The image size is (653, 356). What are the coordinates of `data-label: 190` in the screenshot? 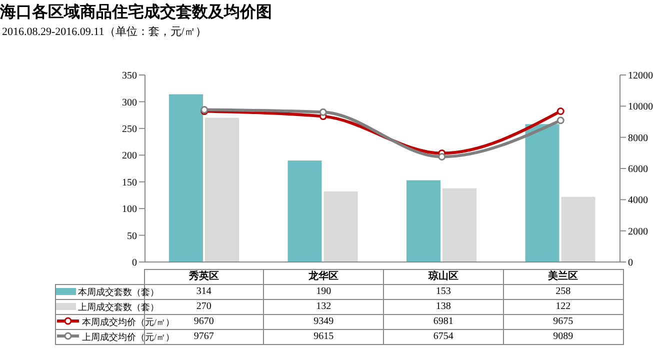 It's located at (324, 292).